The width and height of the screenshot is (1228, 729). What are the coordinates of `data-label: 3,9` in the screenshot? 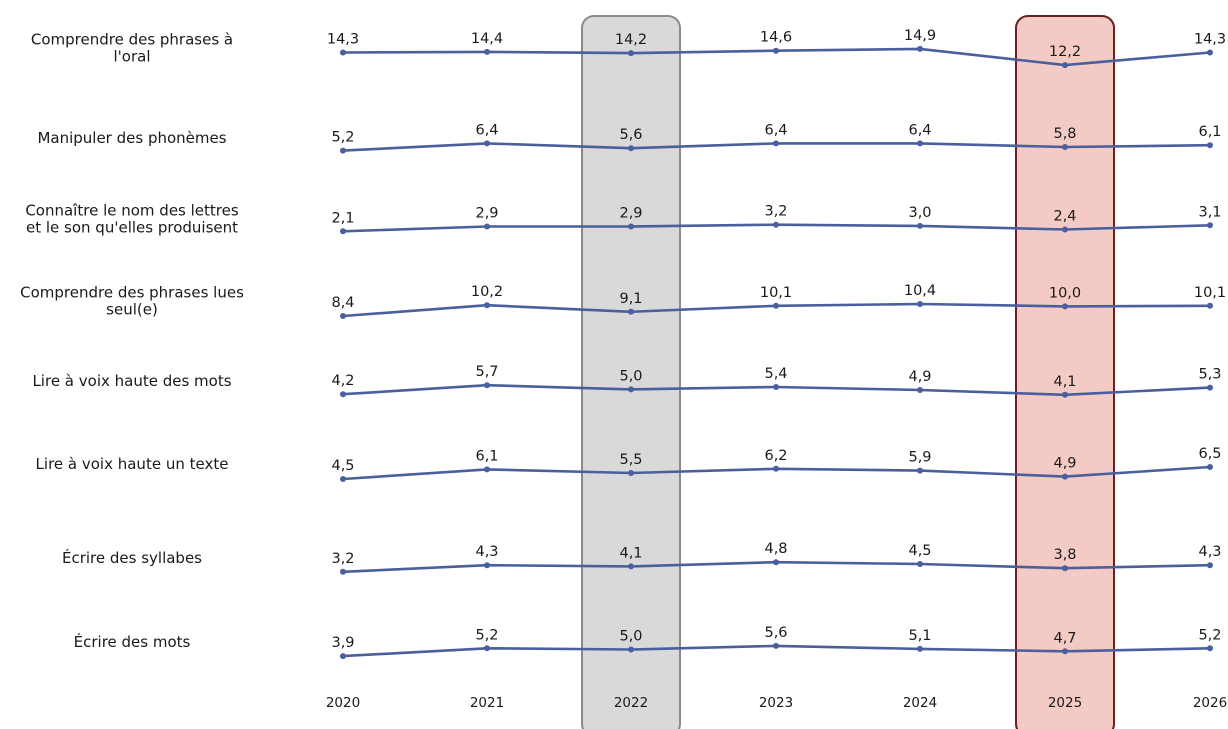 It's located at (342, 643).